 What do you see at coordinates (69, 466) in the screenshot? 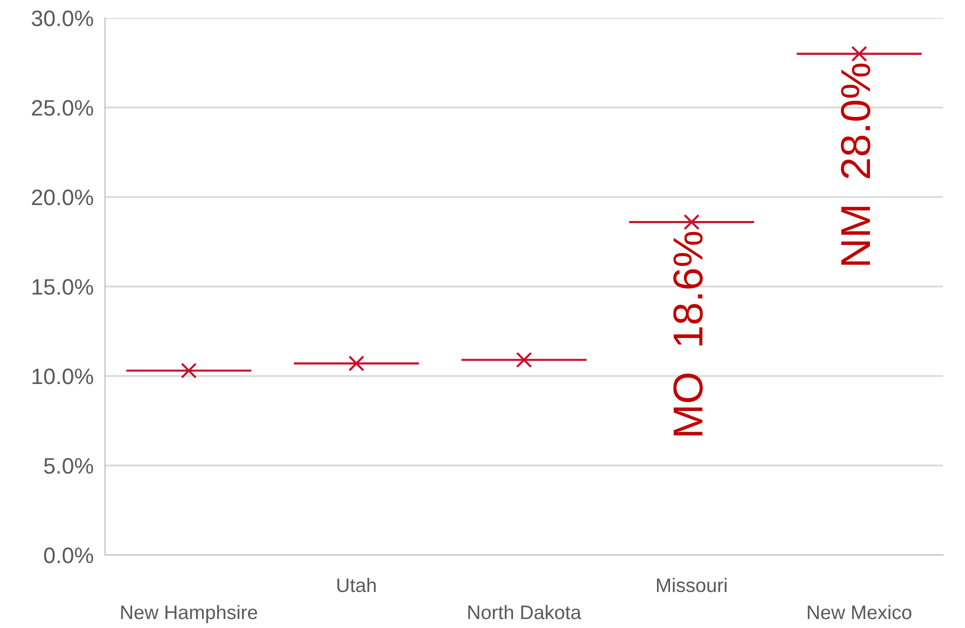
I see `y-tick-label: 5.0%` at bounding box center [69, 466].